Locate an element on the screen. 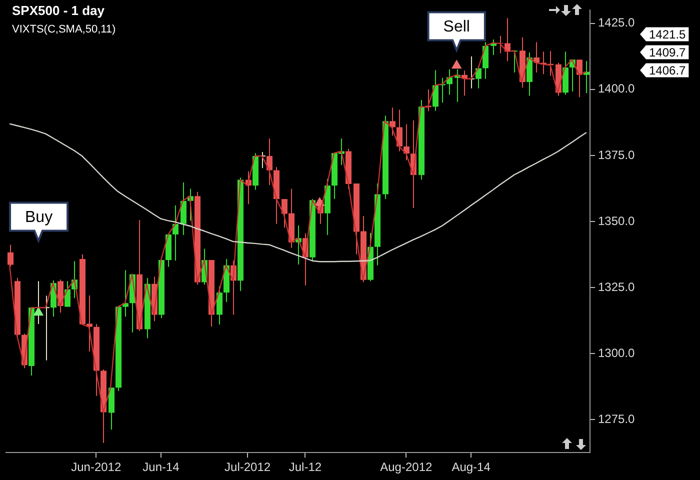 The width and height of the screenshot is (700, 480). text: 1409.7 is located at coordinates (667, 53).